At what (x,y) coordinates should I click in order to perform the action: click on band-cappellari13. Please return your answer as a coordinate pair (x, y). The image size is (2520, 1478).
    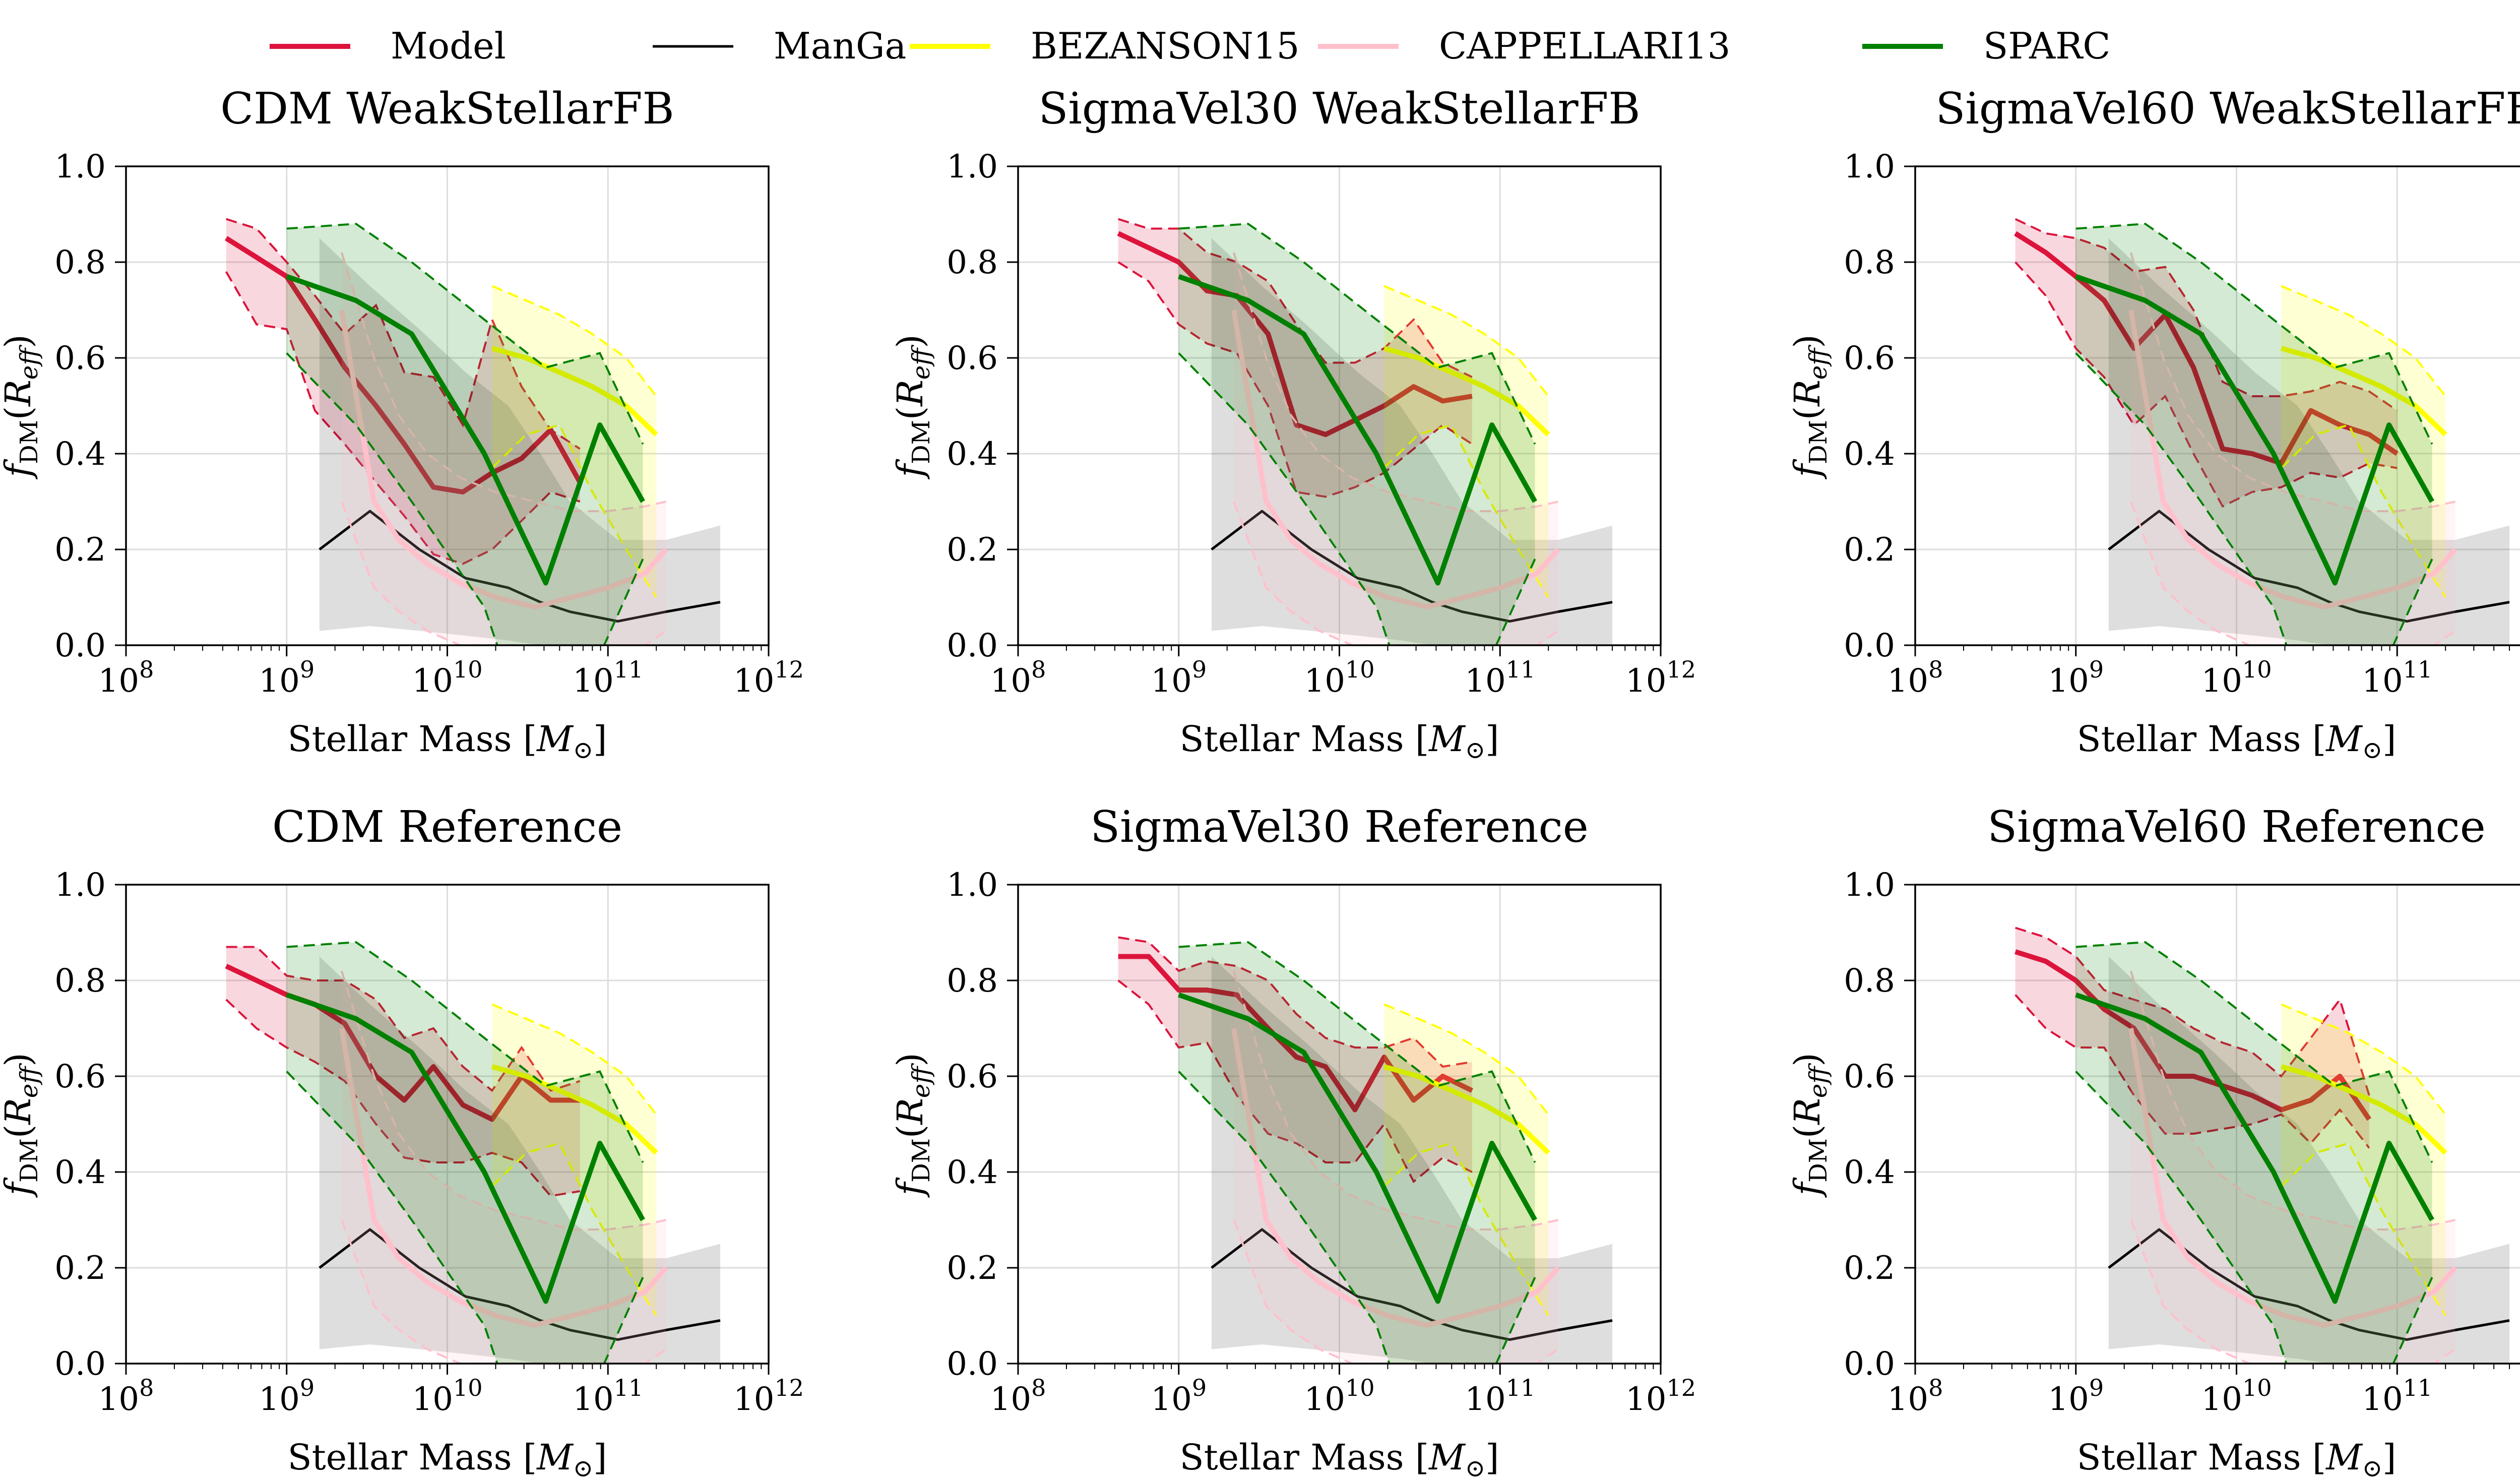
    Looking at the image, I should click on (1395, 449).